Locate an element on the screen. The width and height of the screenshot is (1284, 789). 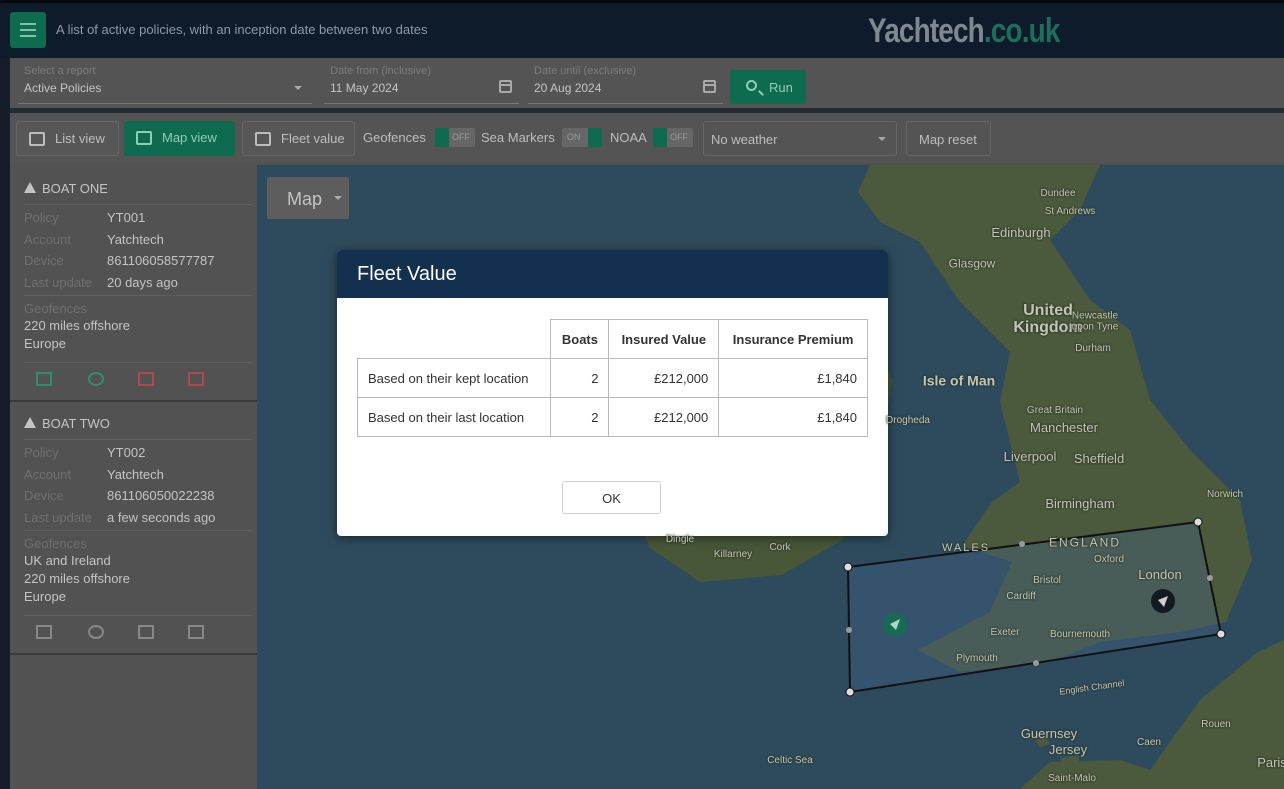
ok-button: OK is located at coordinates (611, 497).